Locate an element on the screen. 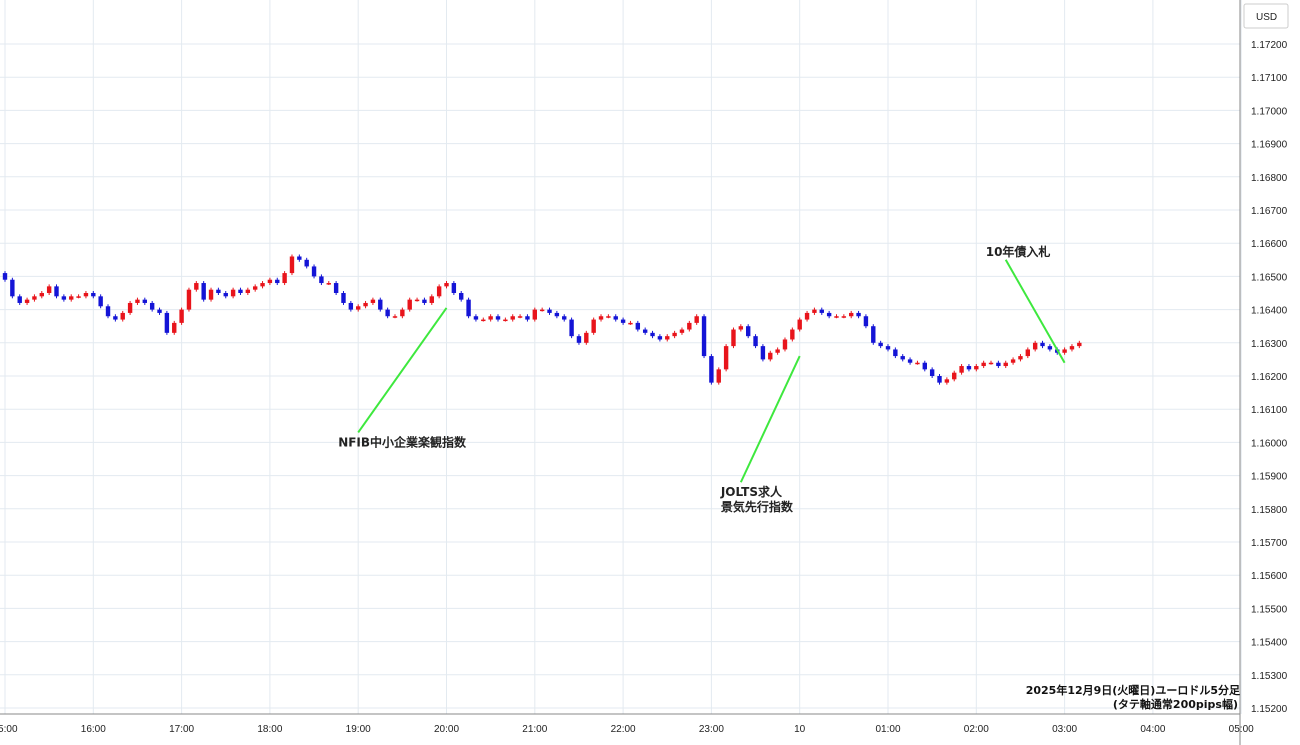 This screenshot has height=745, width=1300. x-tick-label: 23:00 is located at coordinates (711, 729).